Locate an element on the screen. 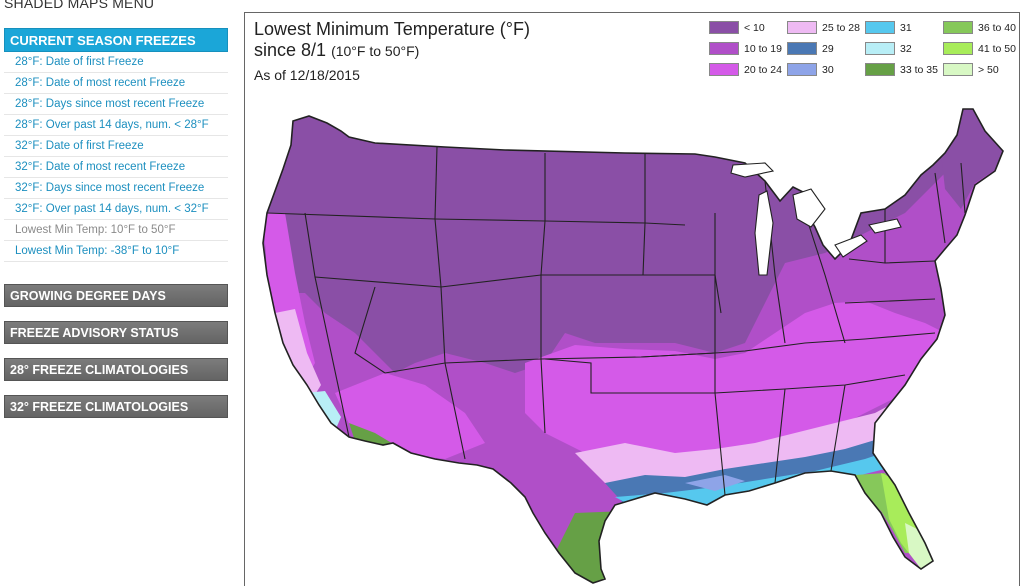  legend-item: 10 to 19 is located at coordinates (745, 48).